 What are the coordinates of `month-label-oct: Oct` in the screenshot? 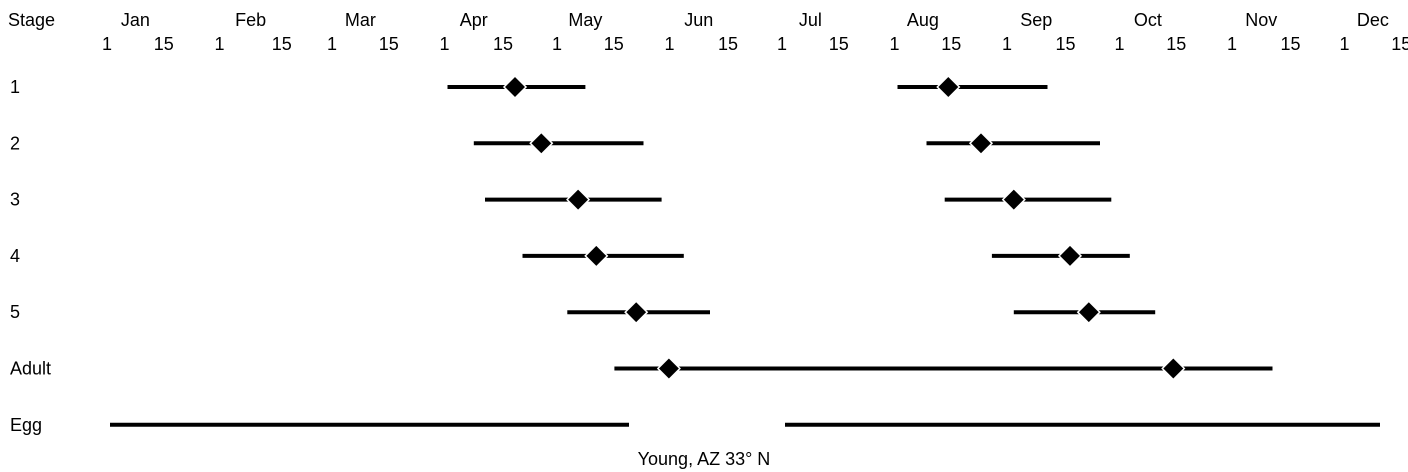 It's located at (1148, 20).